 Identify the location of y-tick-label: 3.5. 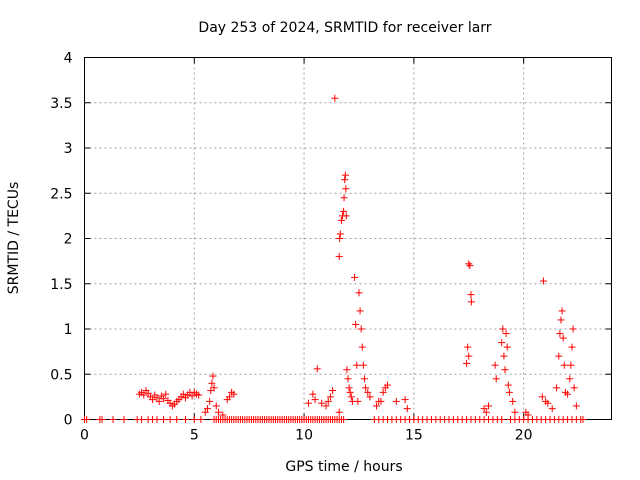
(61, 104).